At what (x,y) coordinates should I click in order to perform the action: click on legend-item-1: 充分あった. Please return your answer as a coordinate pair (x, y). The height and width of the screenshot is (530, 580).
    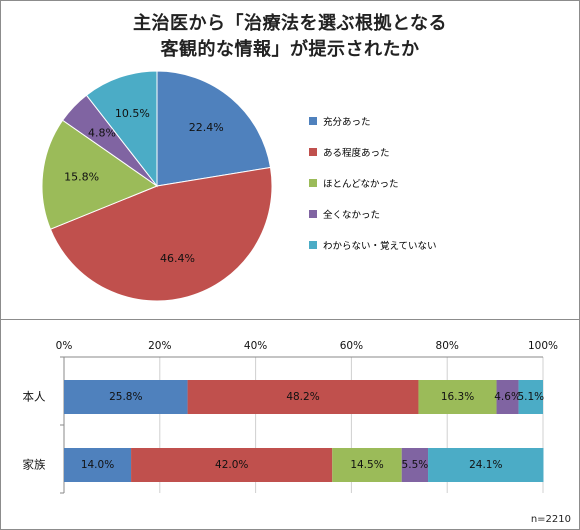
    Looking at the image, I should click on (340, 121).